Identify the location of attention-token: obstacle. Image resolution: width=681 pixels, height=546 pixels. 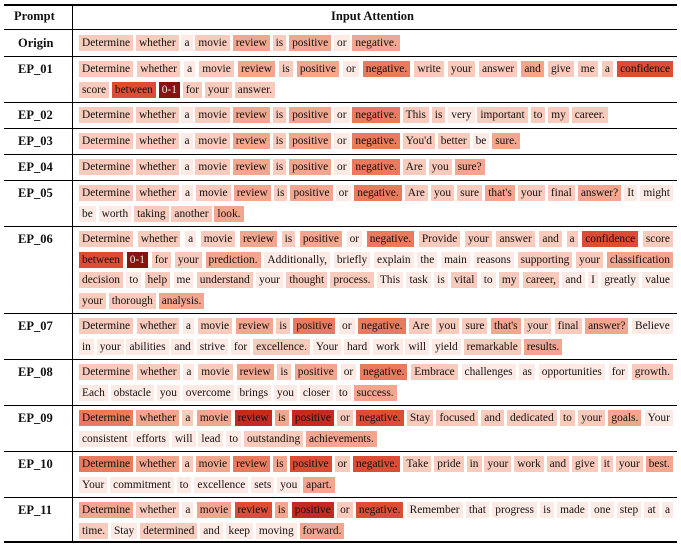
(132, 392).